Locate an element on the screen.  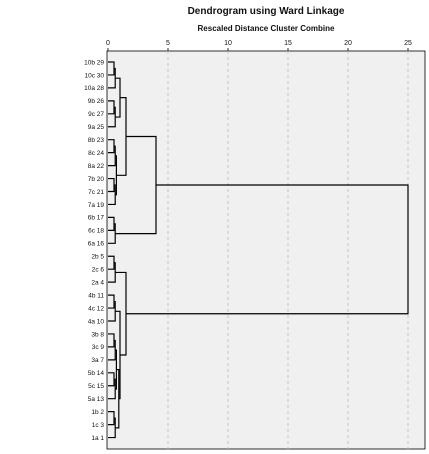
leaf-label: 1a 1 is located at coordinates (97, 438).